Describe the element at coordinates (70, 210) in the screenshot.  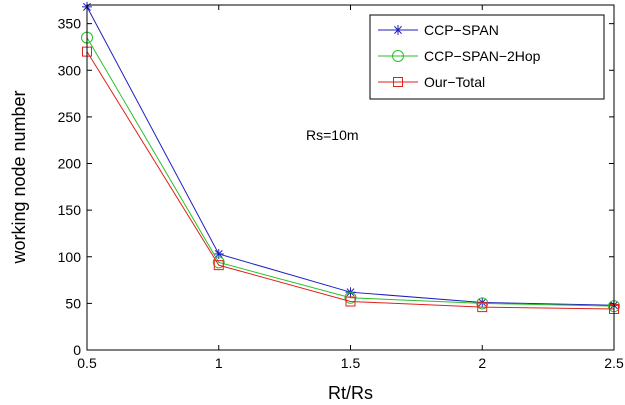
I see `y-tick-label: 150` at that location.